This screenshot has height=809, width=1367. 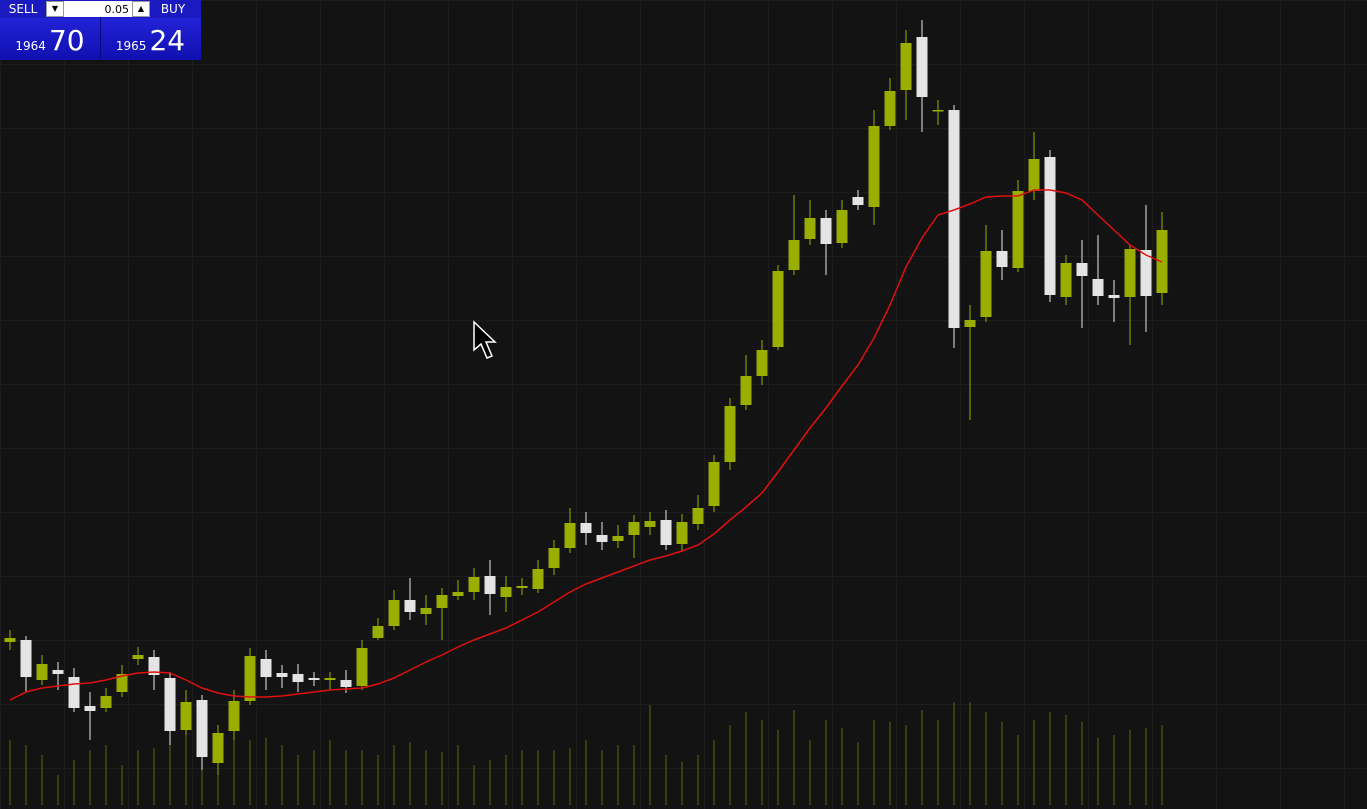 I want to click on sell-price-minor: 70, so click(x=66, y=40).